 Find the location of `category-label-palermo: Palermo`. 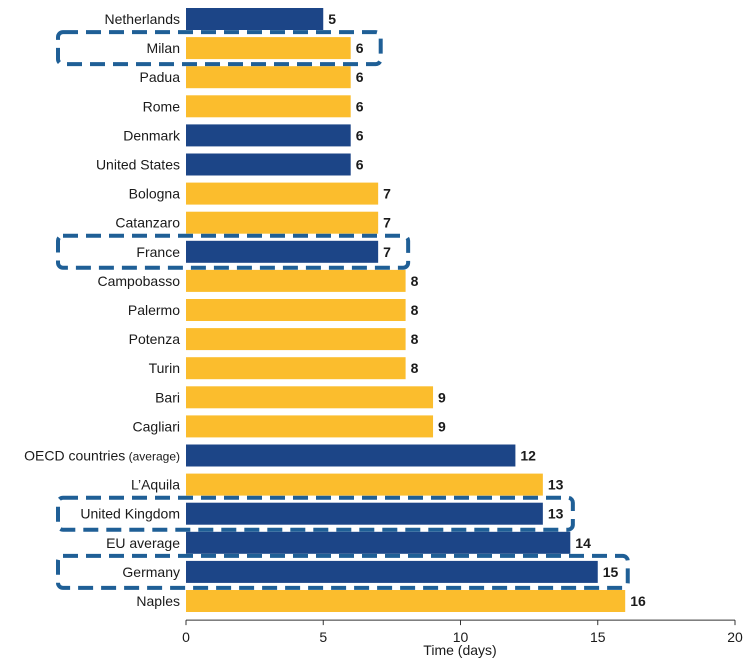

category-label-palermo: Palermo is located at coordinates (154, 310).